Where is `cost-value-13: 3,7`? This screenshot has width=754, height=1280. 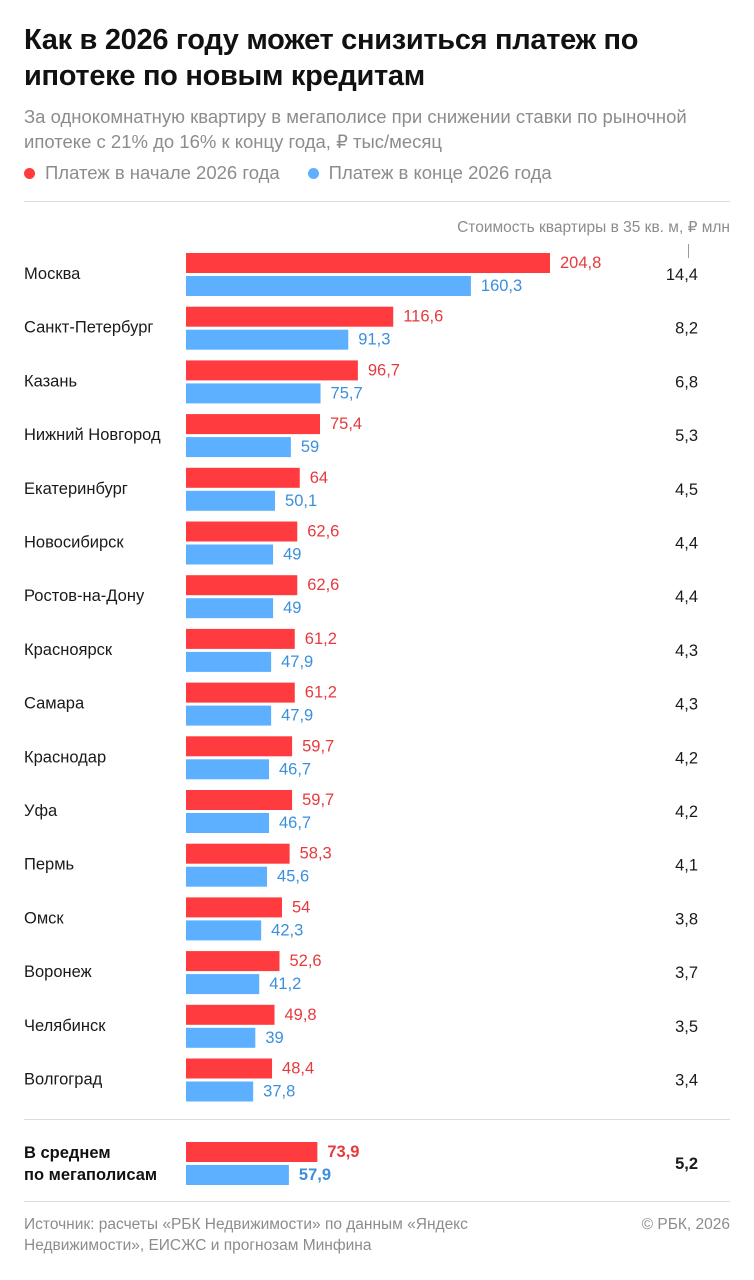
cost-value-13: 3,7 is located at coordinates (686, 973).